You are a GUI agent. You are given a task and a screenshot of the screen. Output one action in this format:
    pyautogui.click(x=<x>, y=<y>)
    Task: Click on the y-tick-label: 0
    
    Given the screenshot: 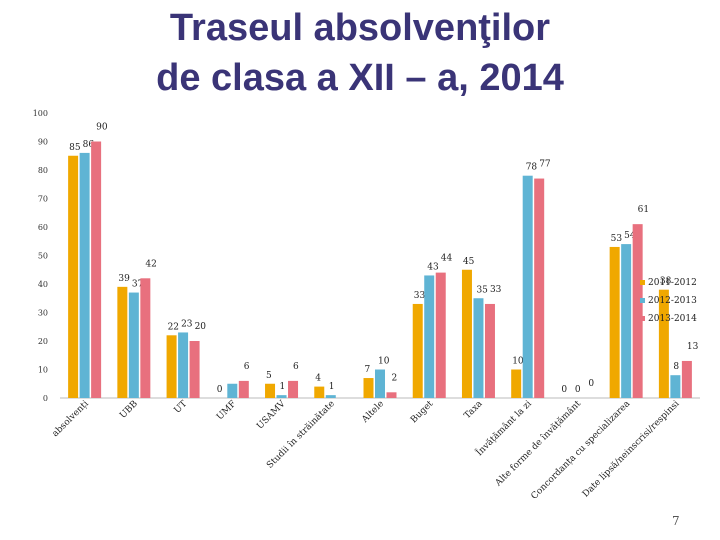 What is the action you would take?
    pyautogui.click(x=45, y=398)
    